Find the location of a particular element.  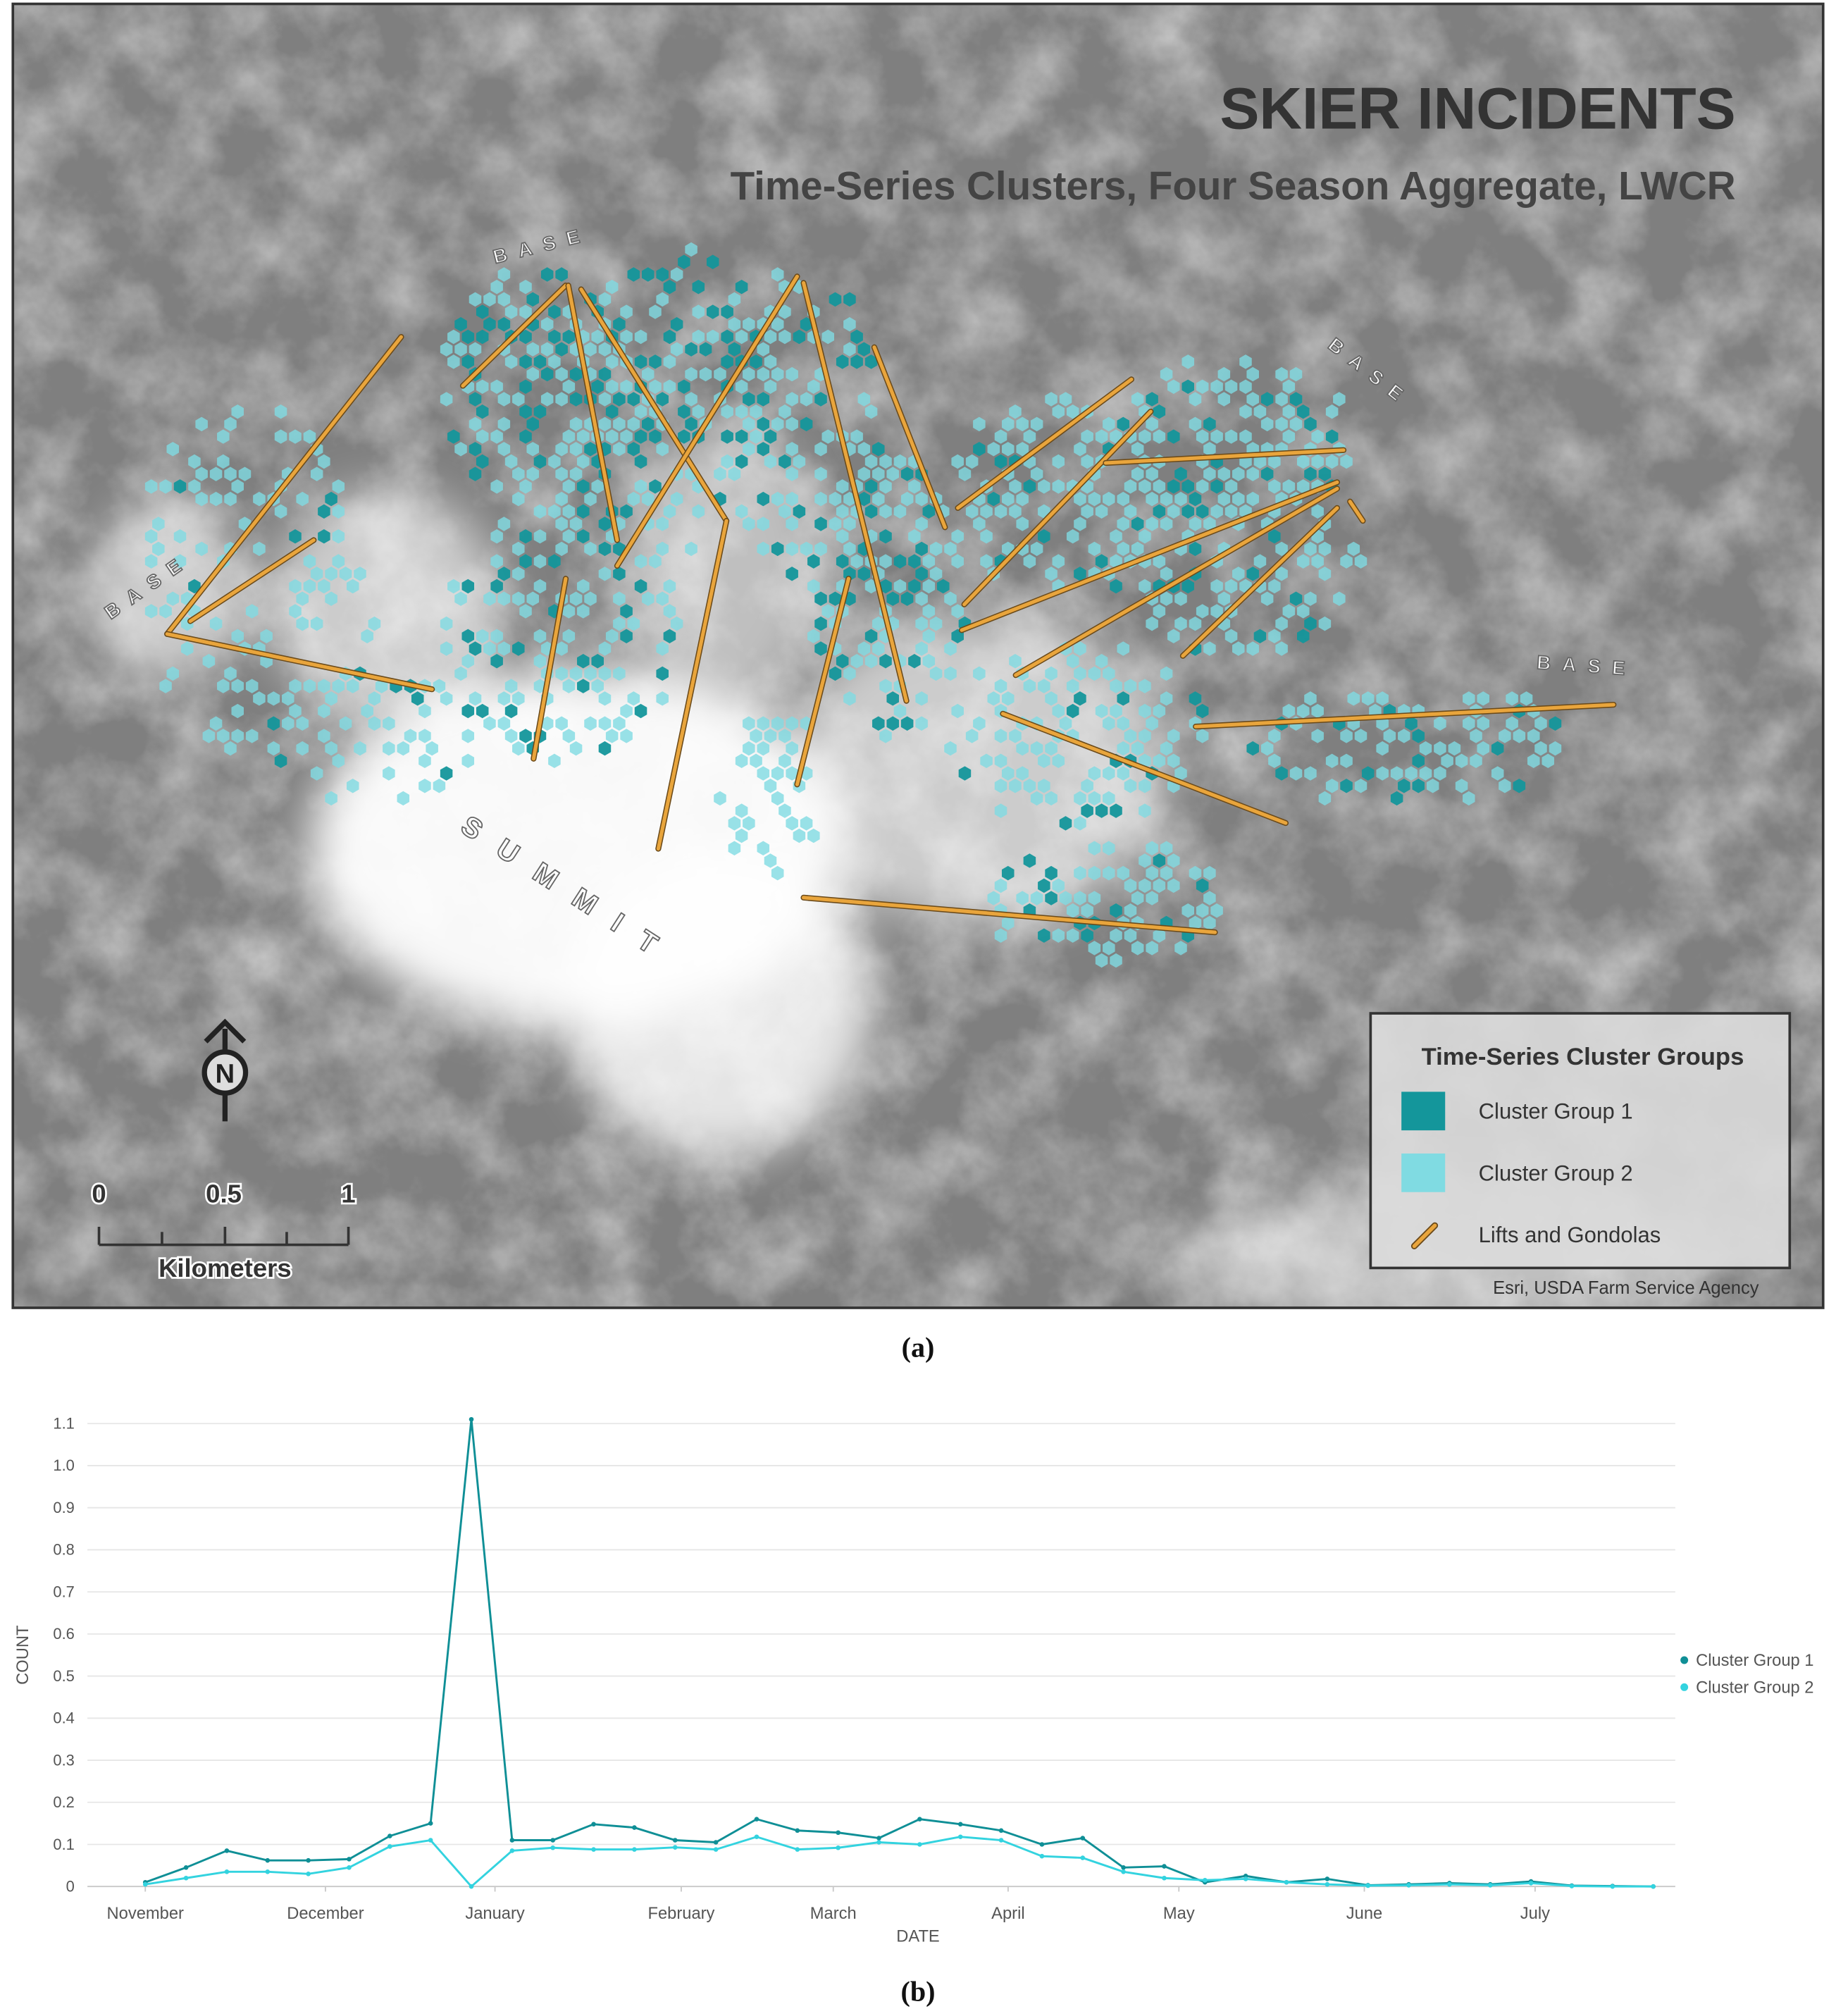

caption: (b) is located at coordinates (917, 1992).